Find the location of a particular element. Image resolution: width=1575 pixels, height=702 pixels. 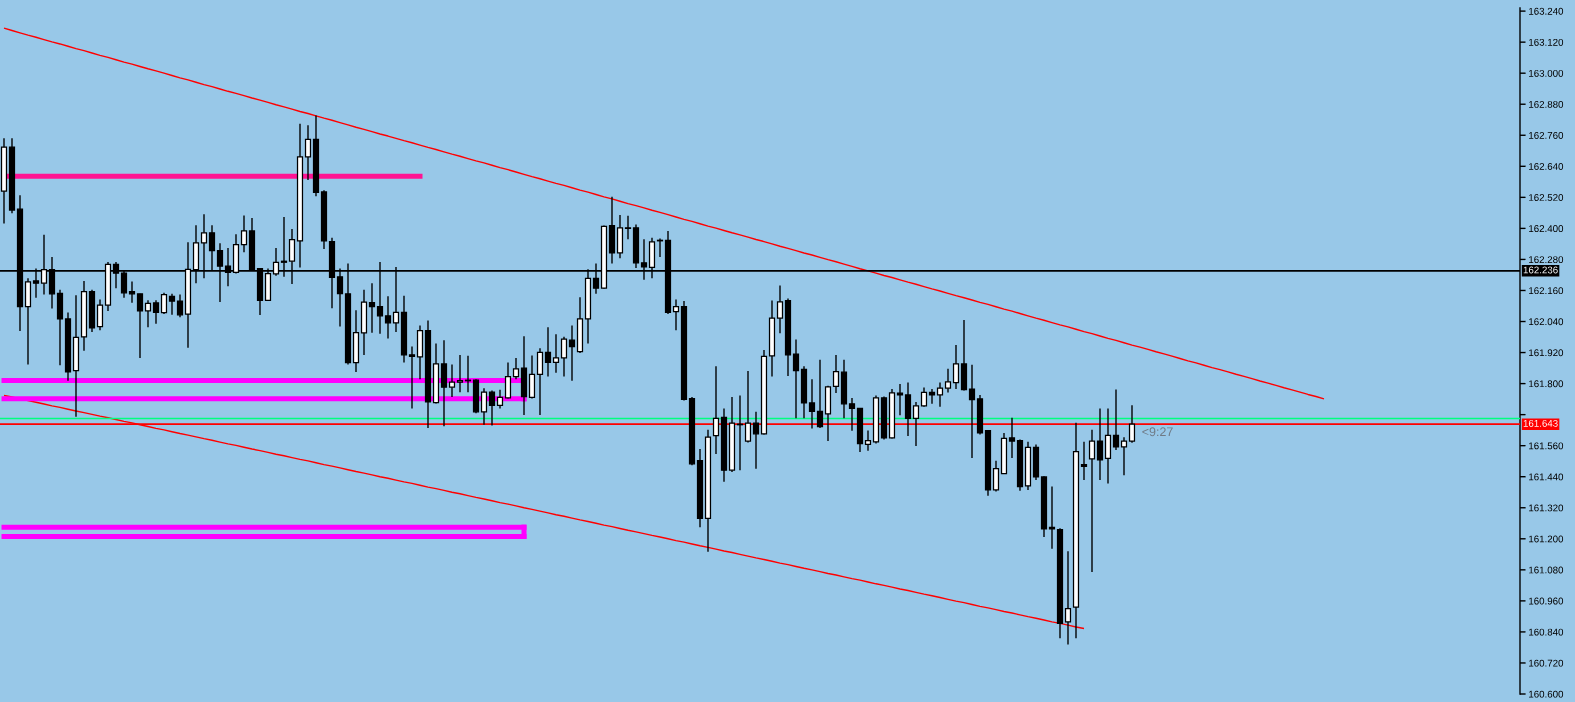

y-tick-label: 162.640 is located at coordinates (1546, 166).